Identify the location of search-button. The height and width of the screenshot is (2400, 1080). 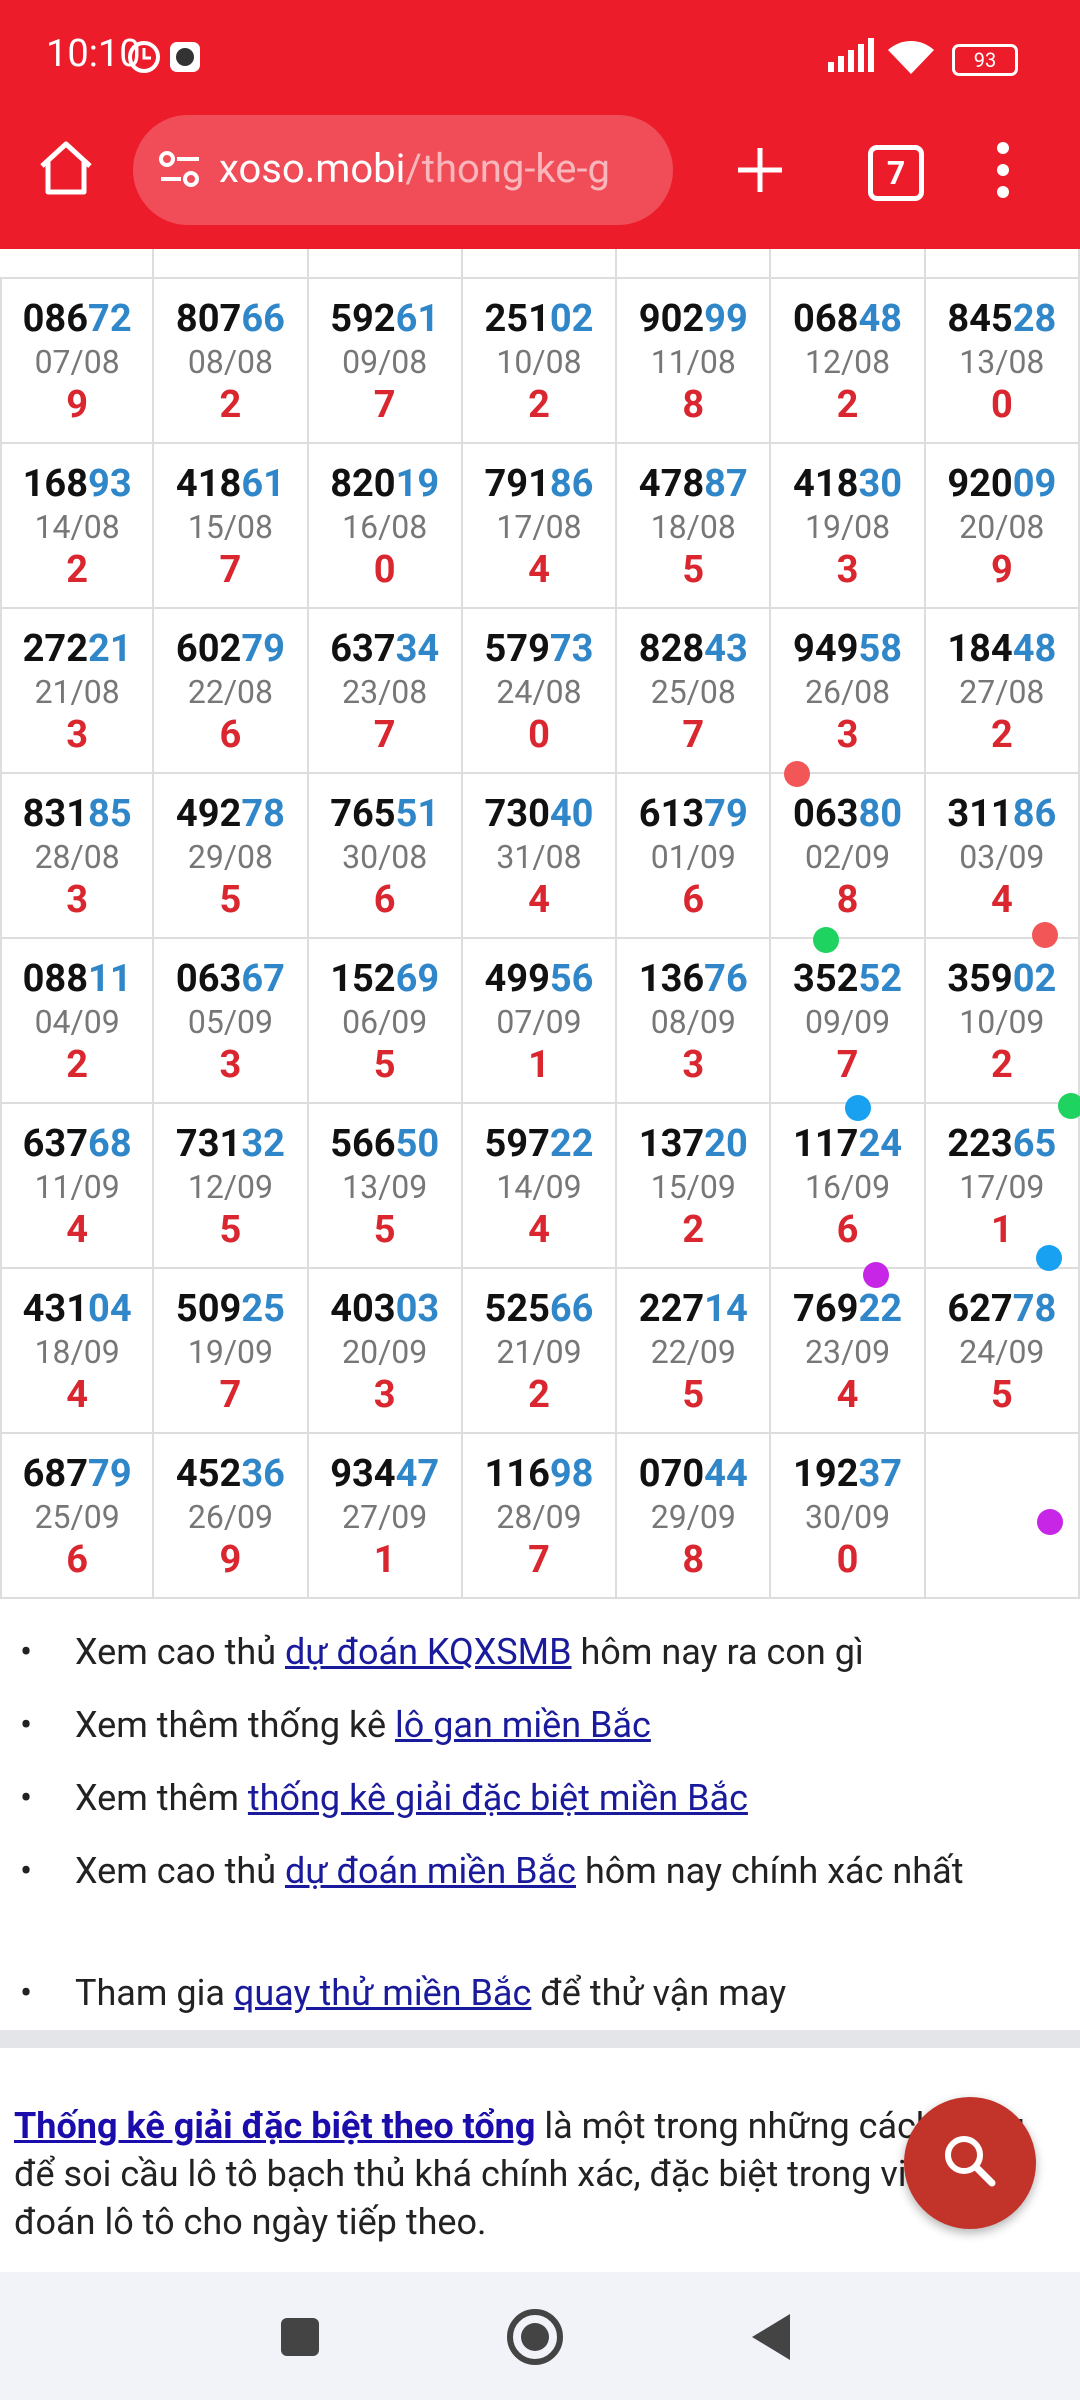
(970, 2163).